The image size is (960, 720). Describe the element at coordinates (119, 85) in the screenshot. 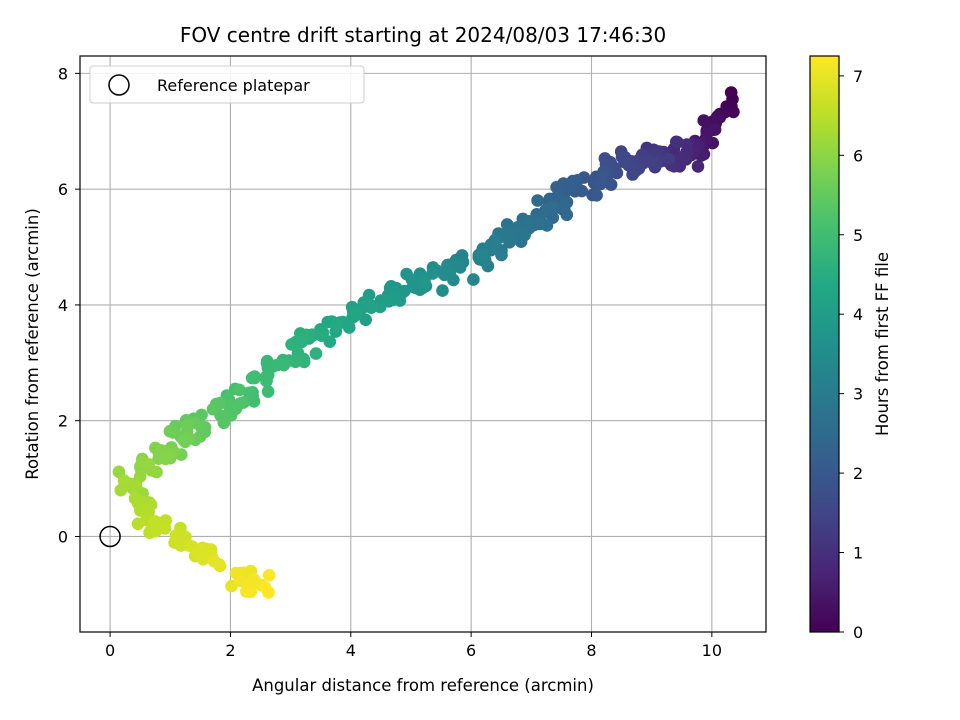

I see `legend-marker-open-circle` at that location.